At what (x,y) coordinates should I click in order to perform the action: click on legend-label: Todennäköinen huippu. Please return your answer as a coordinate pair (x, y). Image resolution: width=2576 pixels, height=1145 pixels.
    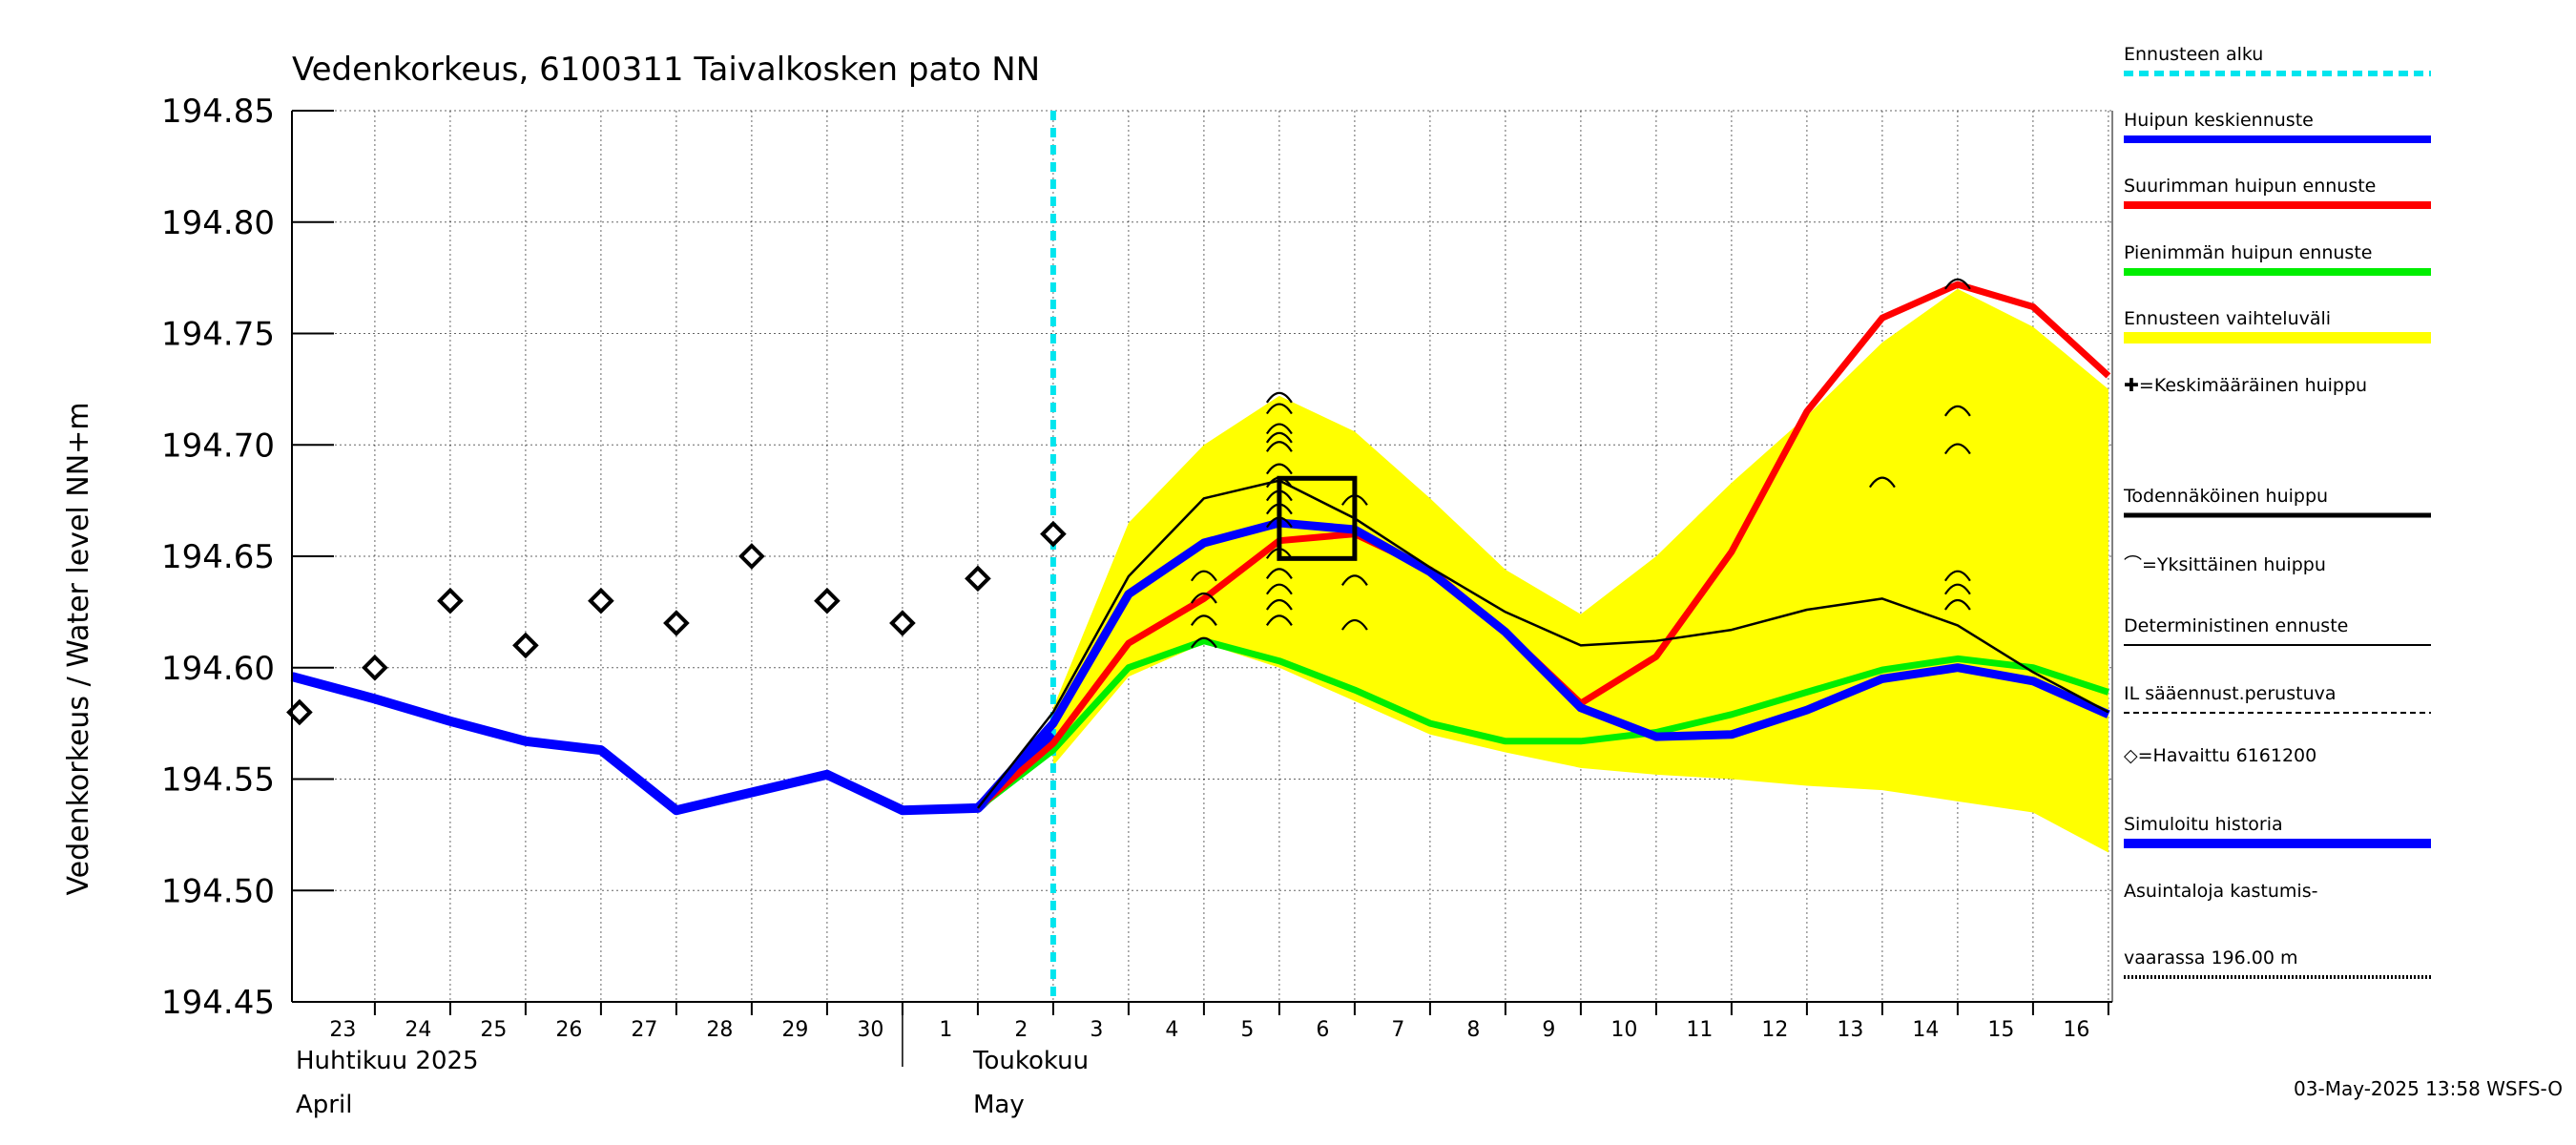
    Looking at the image, I should click on (2225, 497).